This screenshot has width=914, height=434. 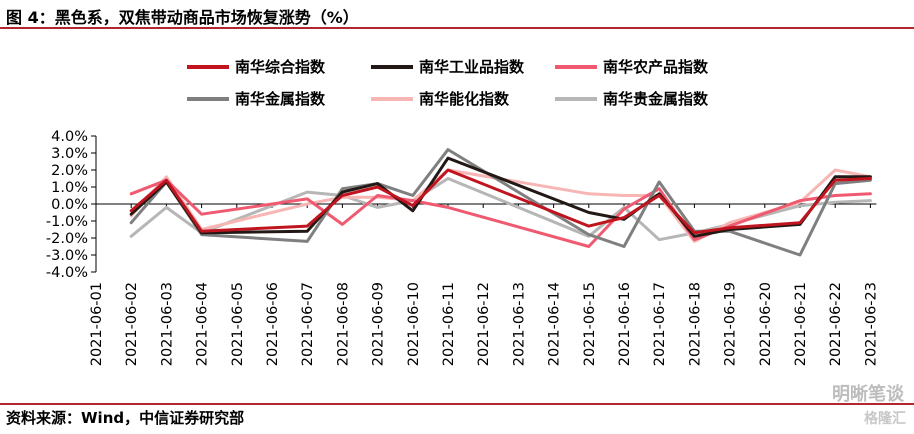 What do you see at coordinates (868, 394) in the screenshot?
I see `watermark: 明晰笔谈` at bounding box center [868, 394].